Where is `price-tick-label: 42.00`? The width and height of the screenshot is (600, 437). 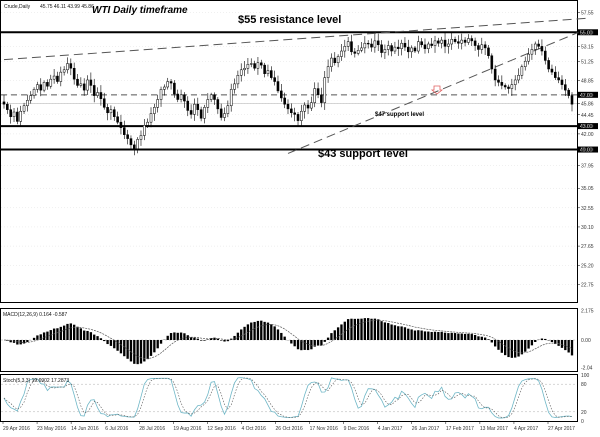
price-tick-label: 42.00 is located at coordinates (587, 135).